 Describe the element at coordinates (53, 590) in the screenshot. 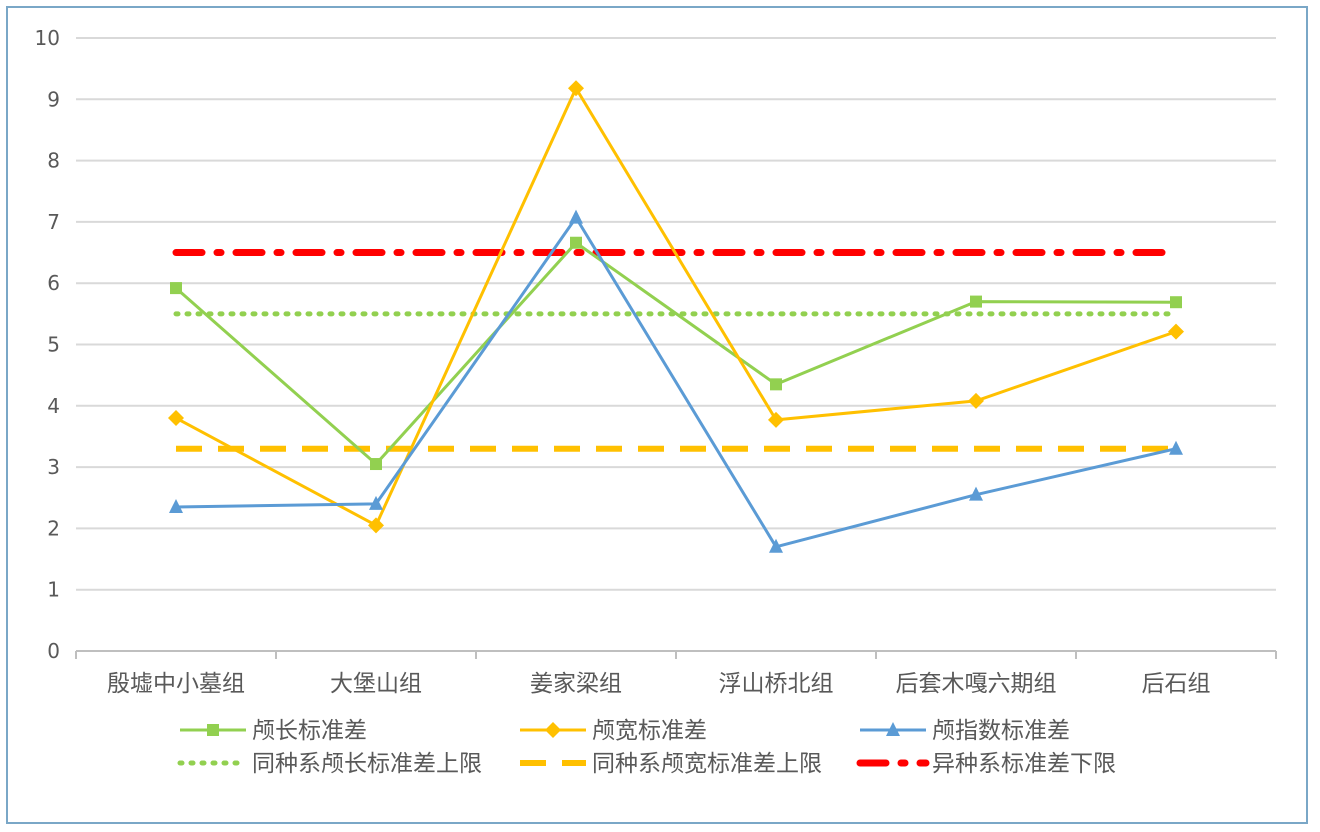

I see `y-tick-label: 1` at that location.